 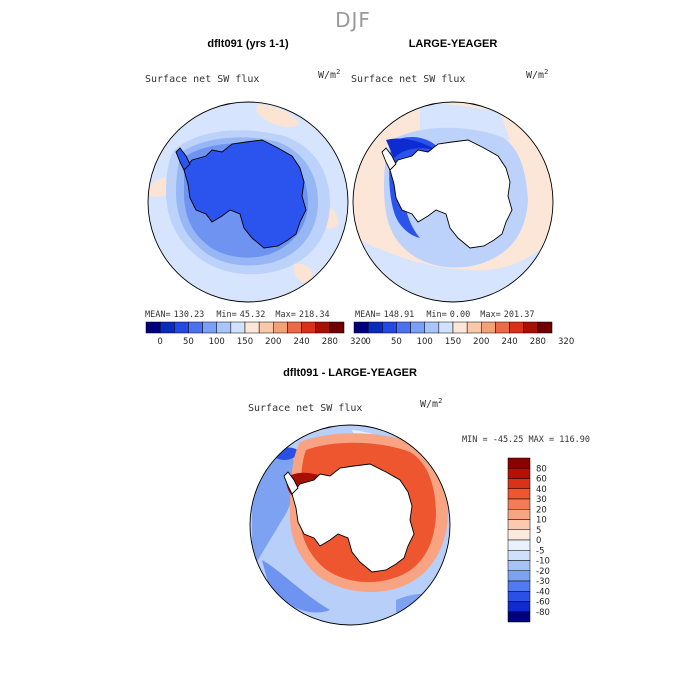 I want to click on panel-right-map, so click(x=453, y=202).